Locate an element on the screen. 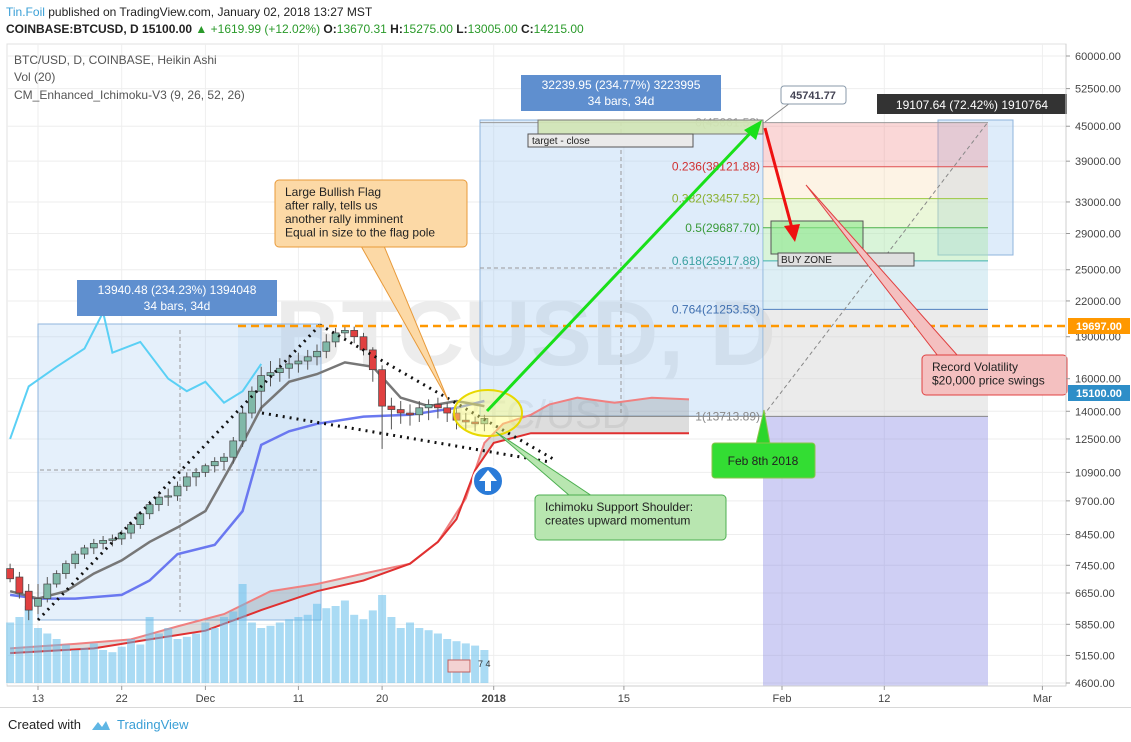 Image resolution: width=1131 pixels, height=742 pixels. time-axis-label: 12 is located at coordinates (884, 699).